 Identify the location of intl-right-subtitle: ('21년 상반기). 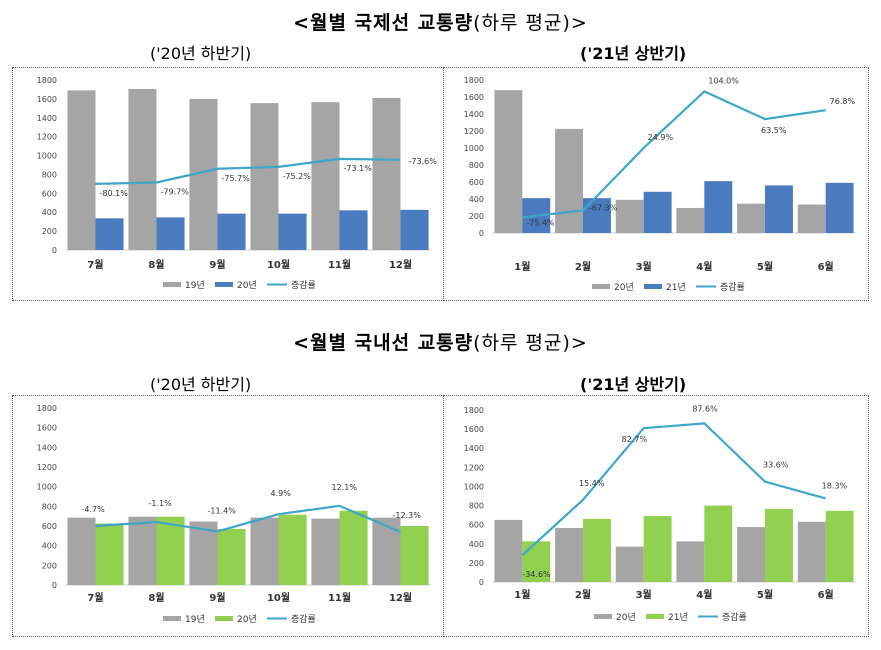
(633, 53).